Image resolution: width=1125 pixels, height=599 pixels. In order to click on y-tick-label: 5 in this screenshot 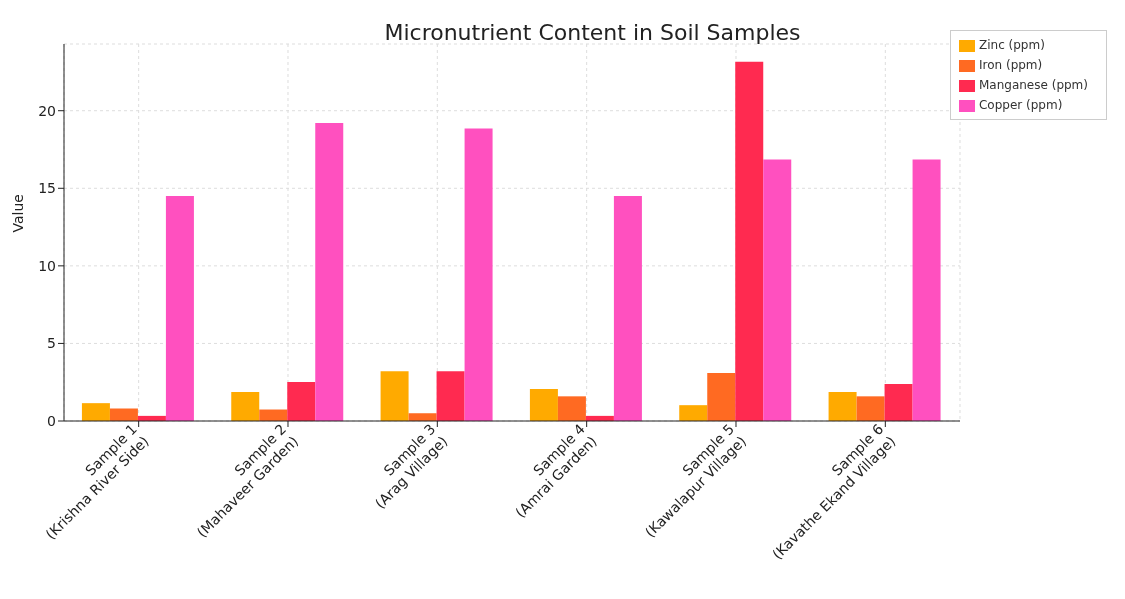, I will do `click(51, 343)`.